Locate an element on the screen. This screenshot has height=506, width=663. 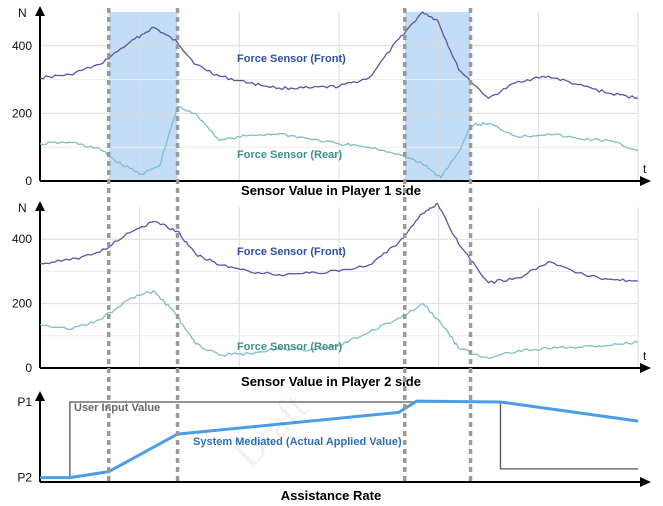
chart-title: Sensor Value in Player 1 side is located at coordinates (331, 190).